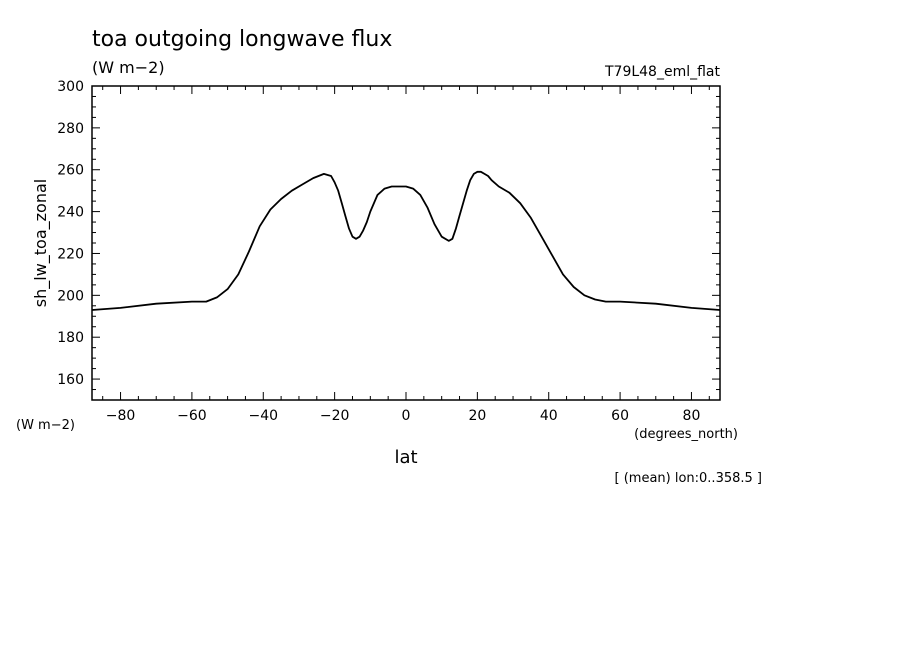 The image size is (904, 654). Describe the element at coordinates (70, 213) in the screenshot. I see `y-tick-label: 240` at that location.